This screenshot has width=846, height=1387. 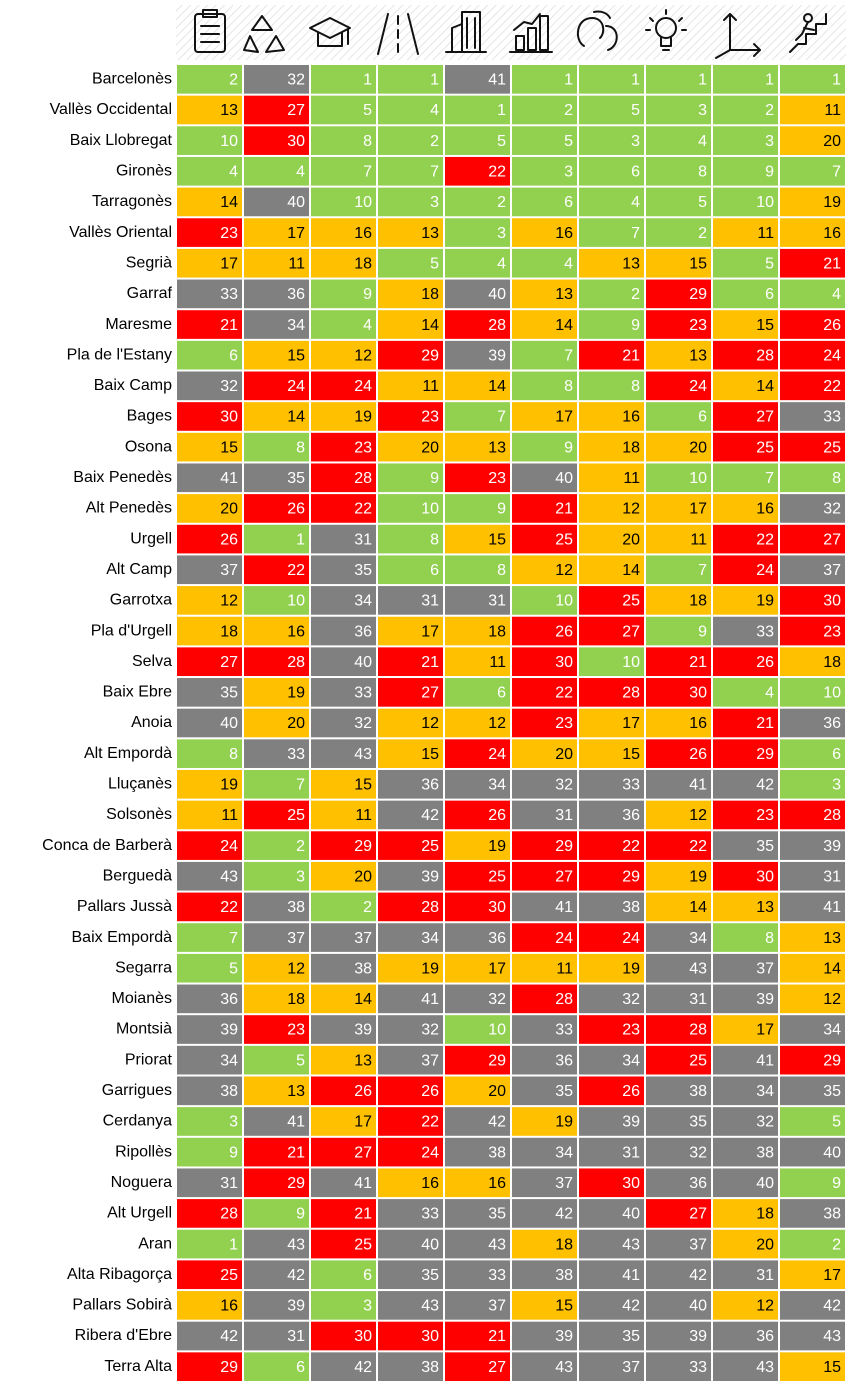 What do you see at coordinates (233, 171) in the screenshot?
I see `cell-value: 4` at bounding box center [233, 171].